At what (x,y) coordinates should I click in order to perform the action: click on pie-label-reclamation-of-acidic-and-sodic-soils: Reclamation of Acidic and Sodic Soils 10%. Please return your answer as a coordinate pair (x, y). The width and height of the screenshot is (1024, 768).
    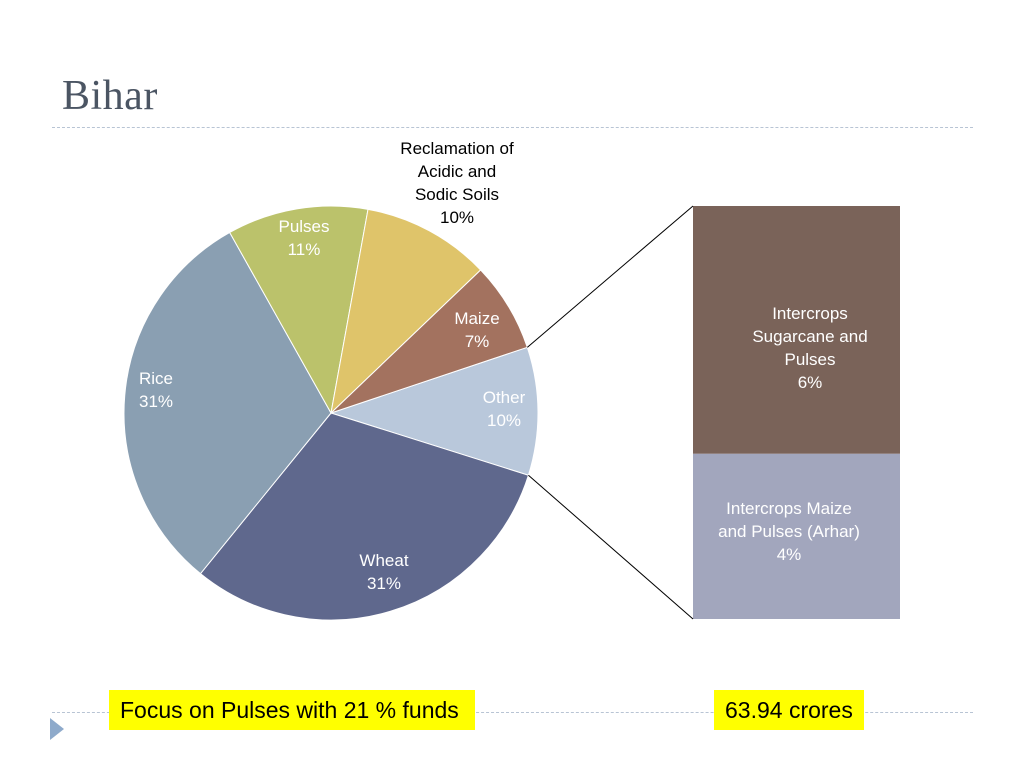
    Looking at the image, I should click on (457, 183).